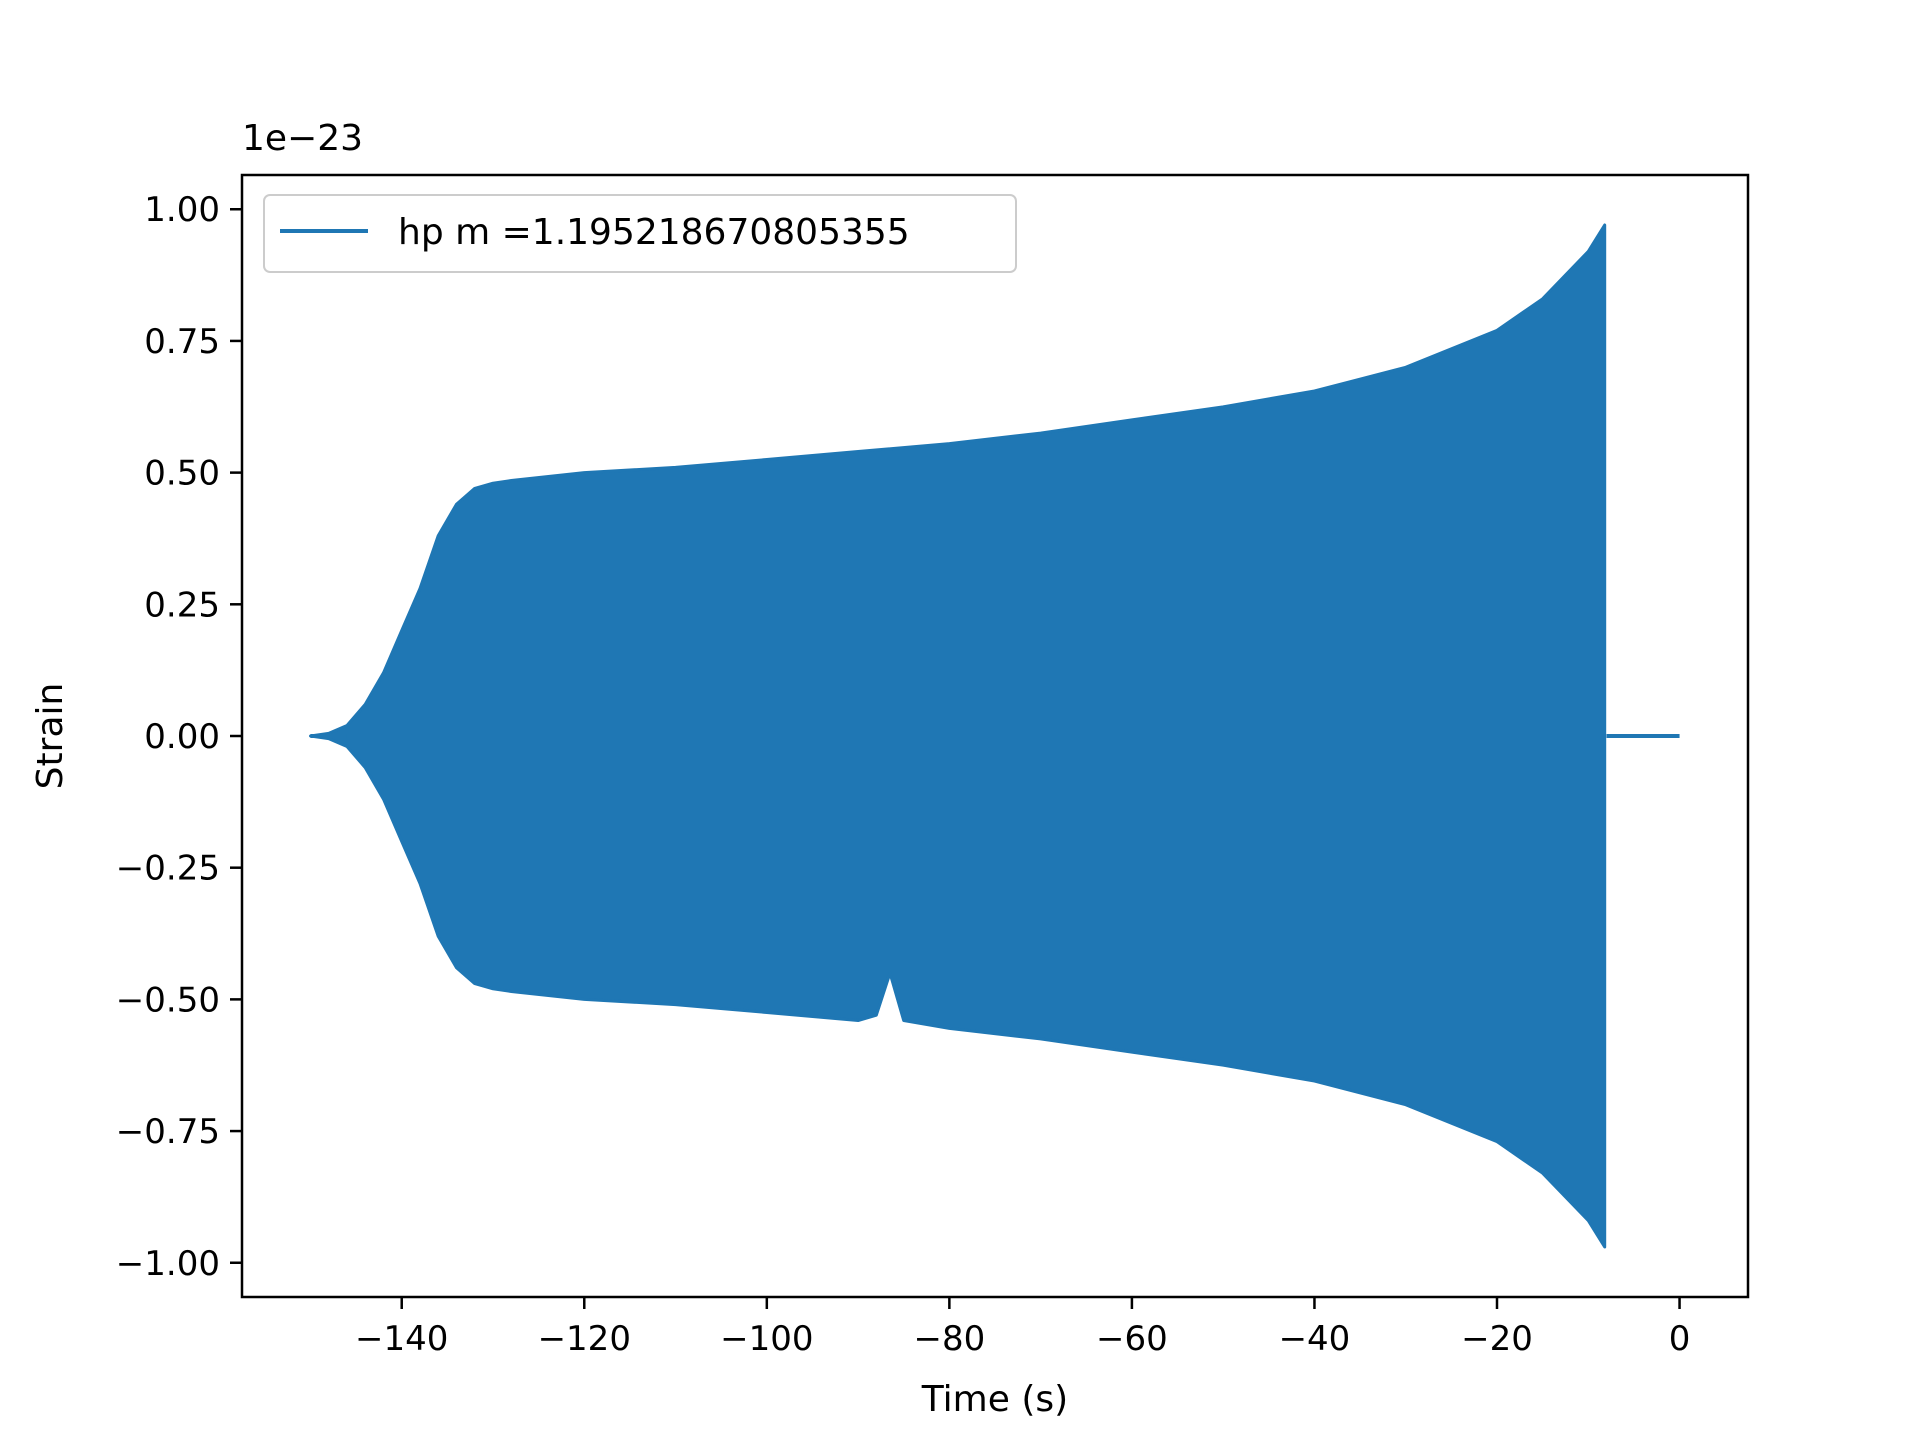  I want to click on y-tick-label: 1.00, so click(182, 210).